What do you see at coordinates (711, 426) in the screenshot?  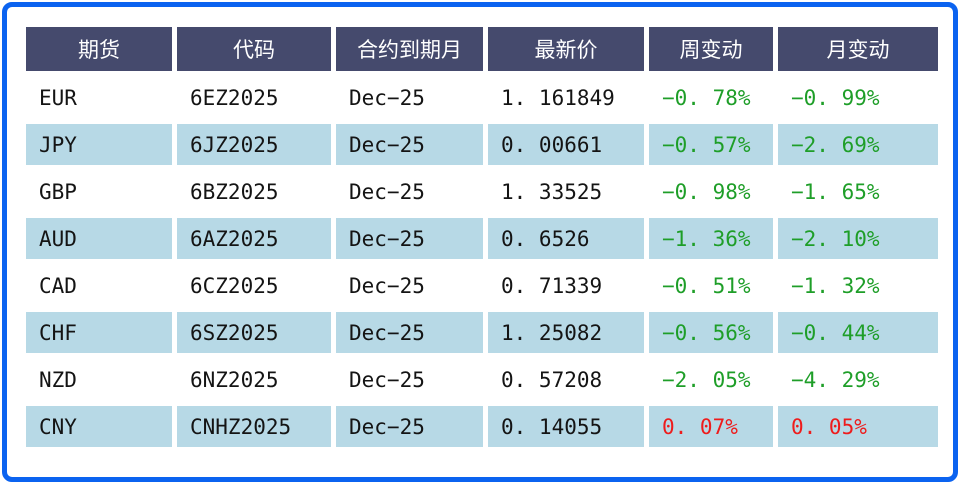 I see `cell-weekly-change: 0. 07%` at bounding box center [711, 426].